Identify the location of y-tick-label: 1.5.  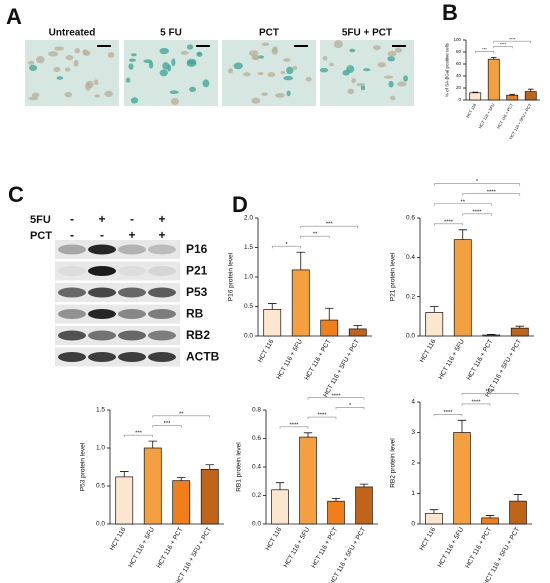
(100, 410).